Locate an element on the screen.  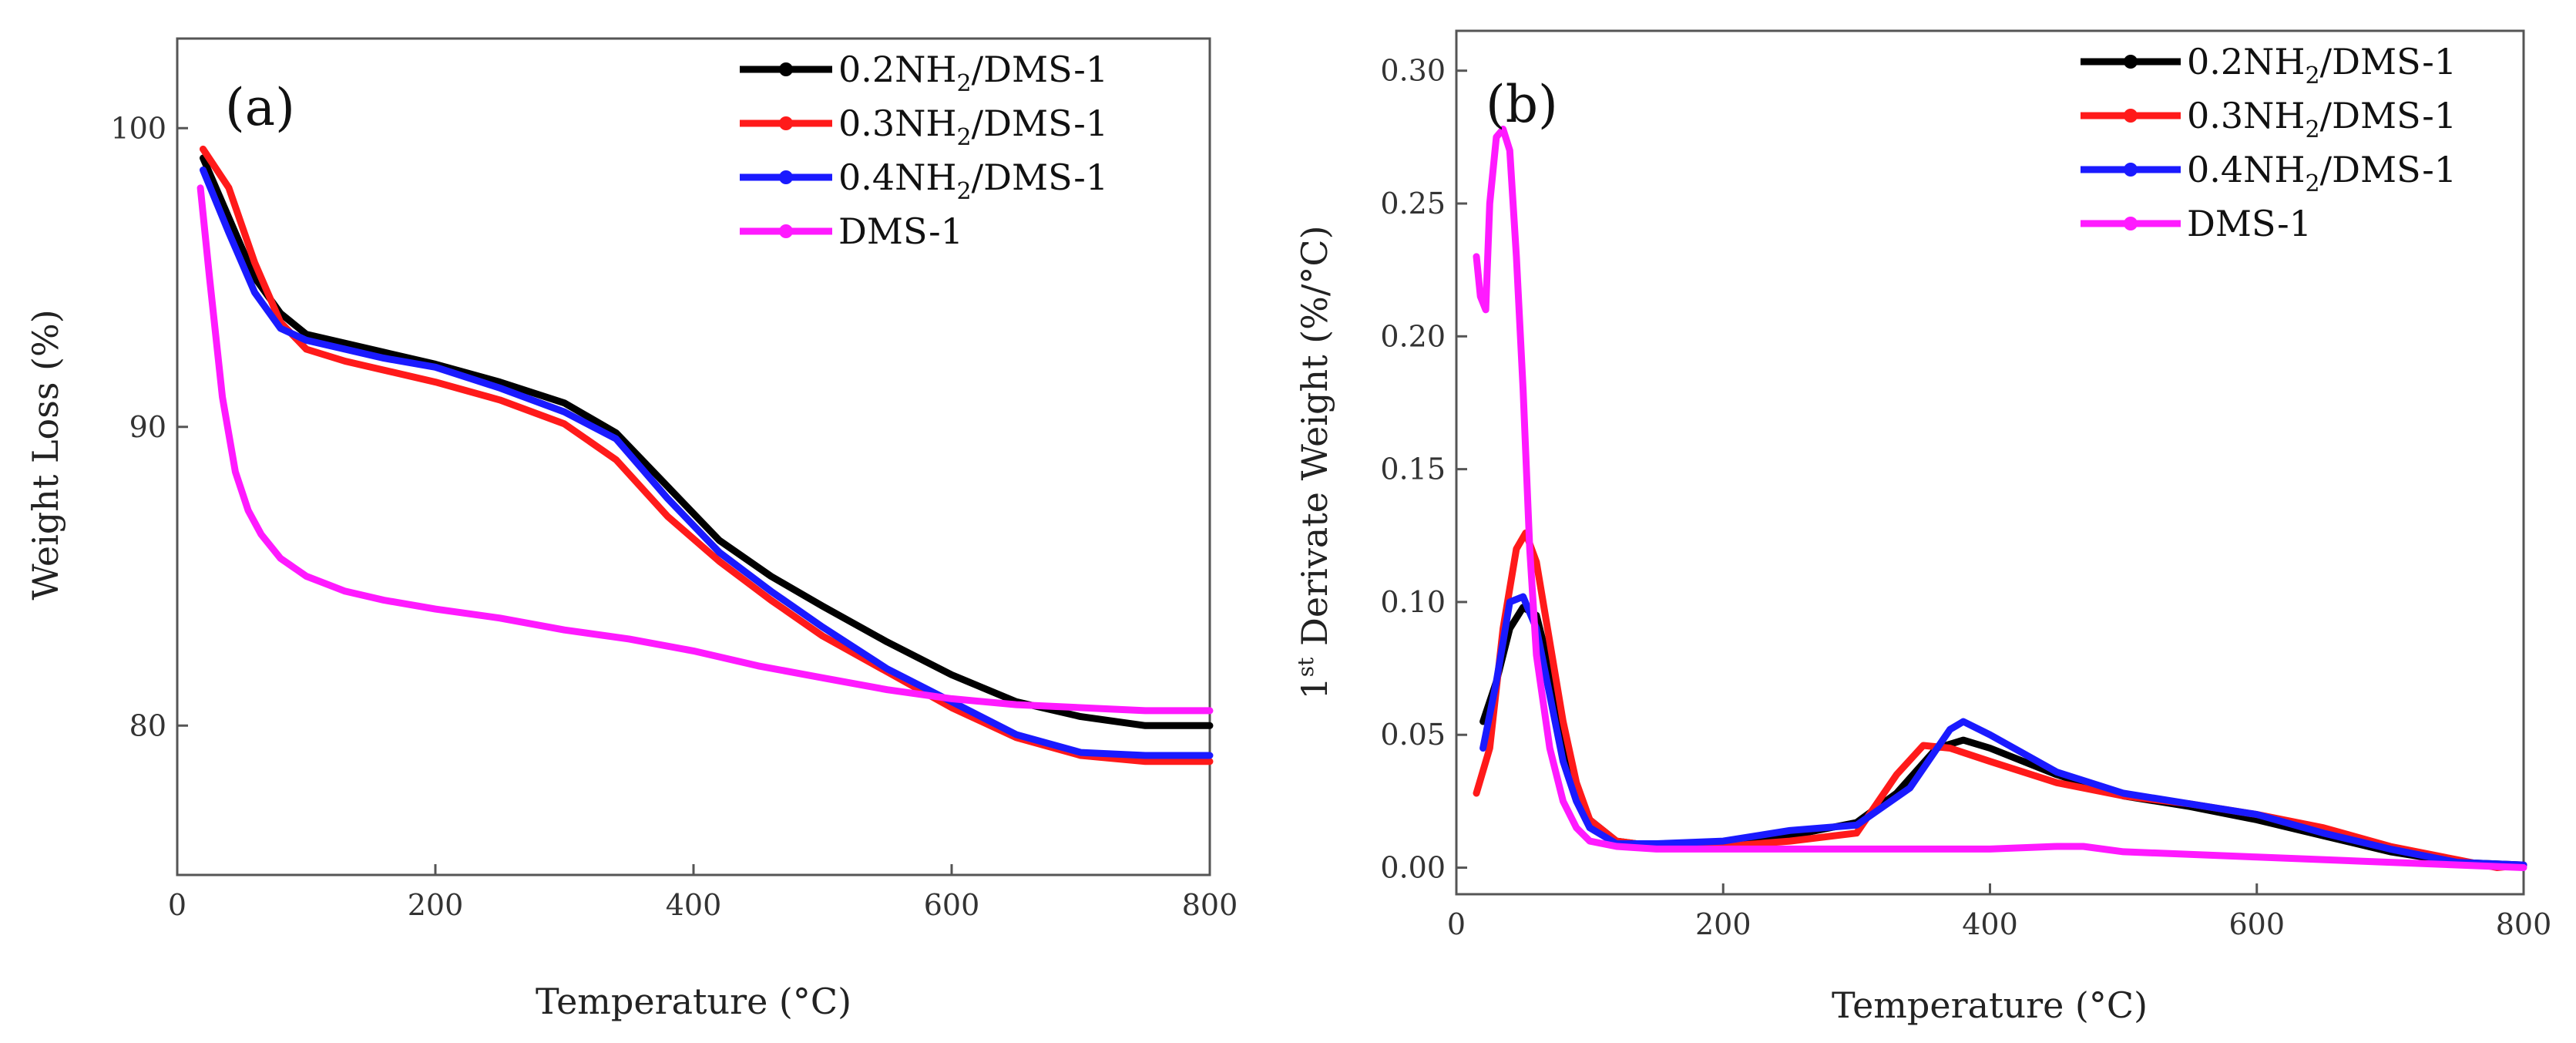
panel-b-y-tick-label: 0.30 is located at coordinates (1413, 71).